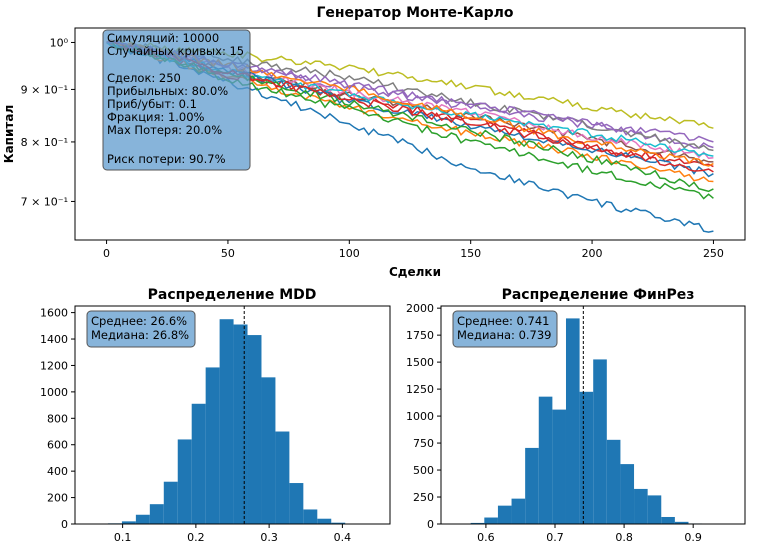 This screenshot has width=758, height=547. I want to click on mdd-xtick-label: 0.4, so click(343, 537).